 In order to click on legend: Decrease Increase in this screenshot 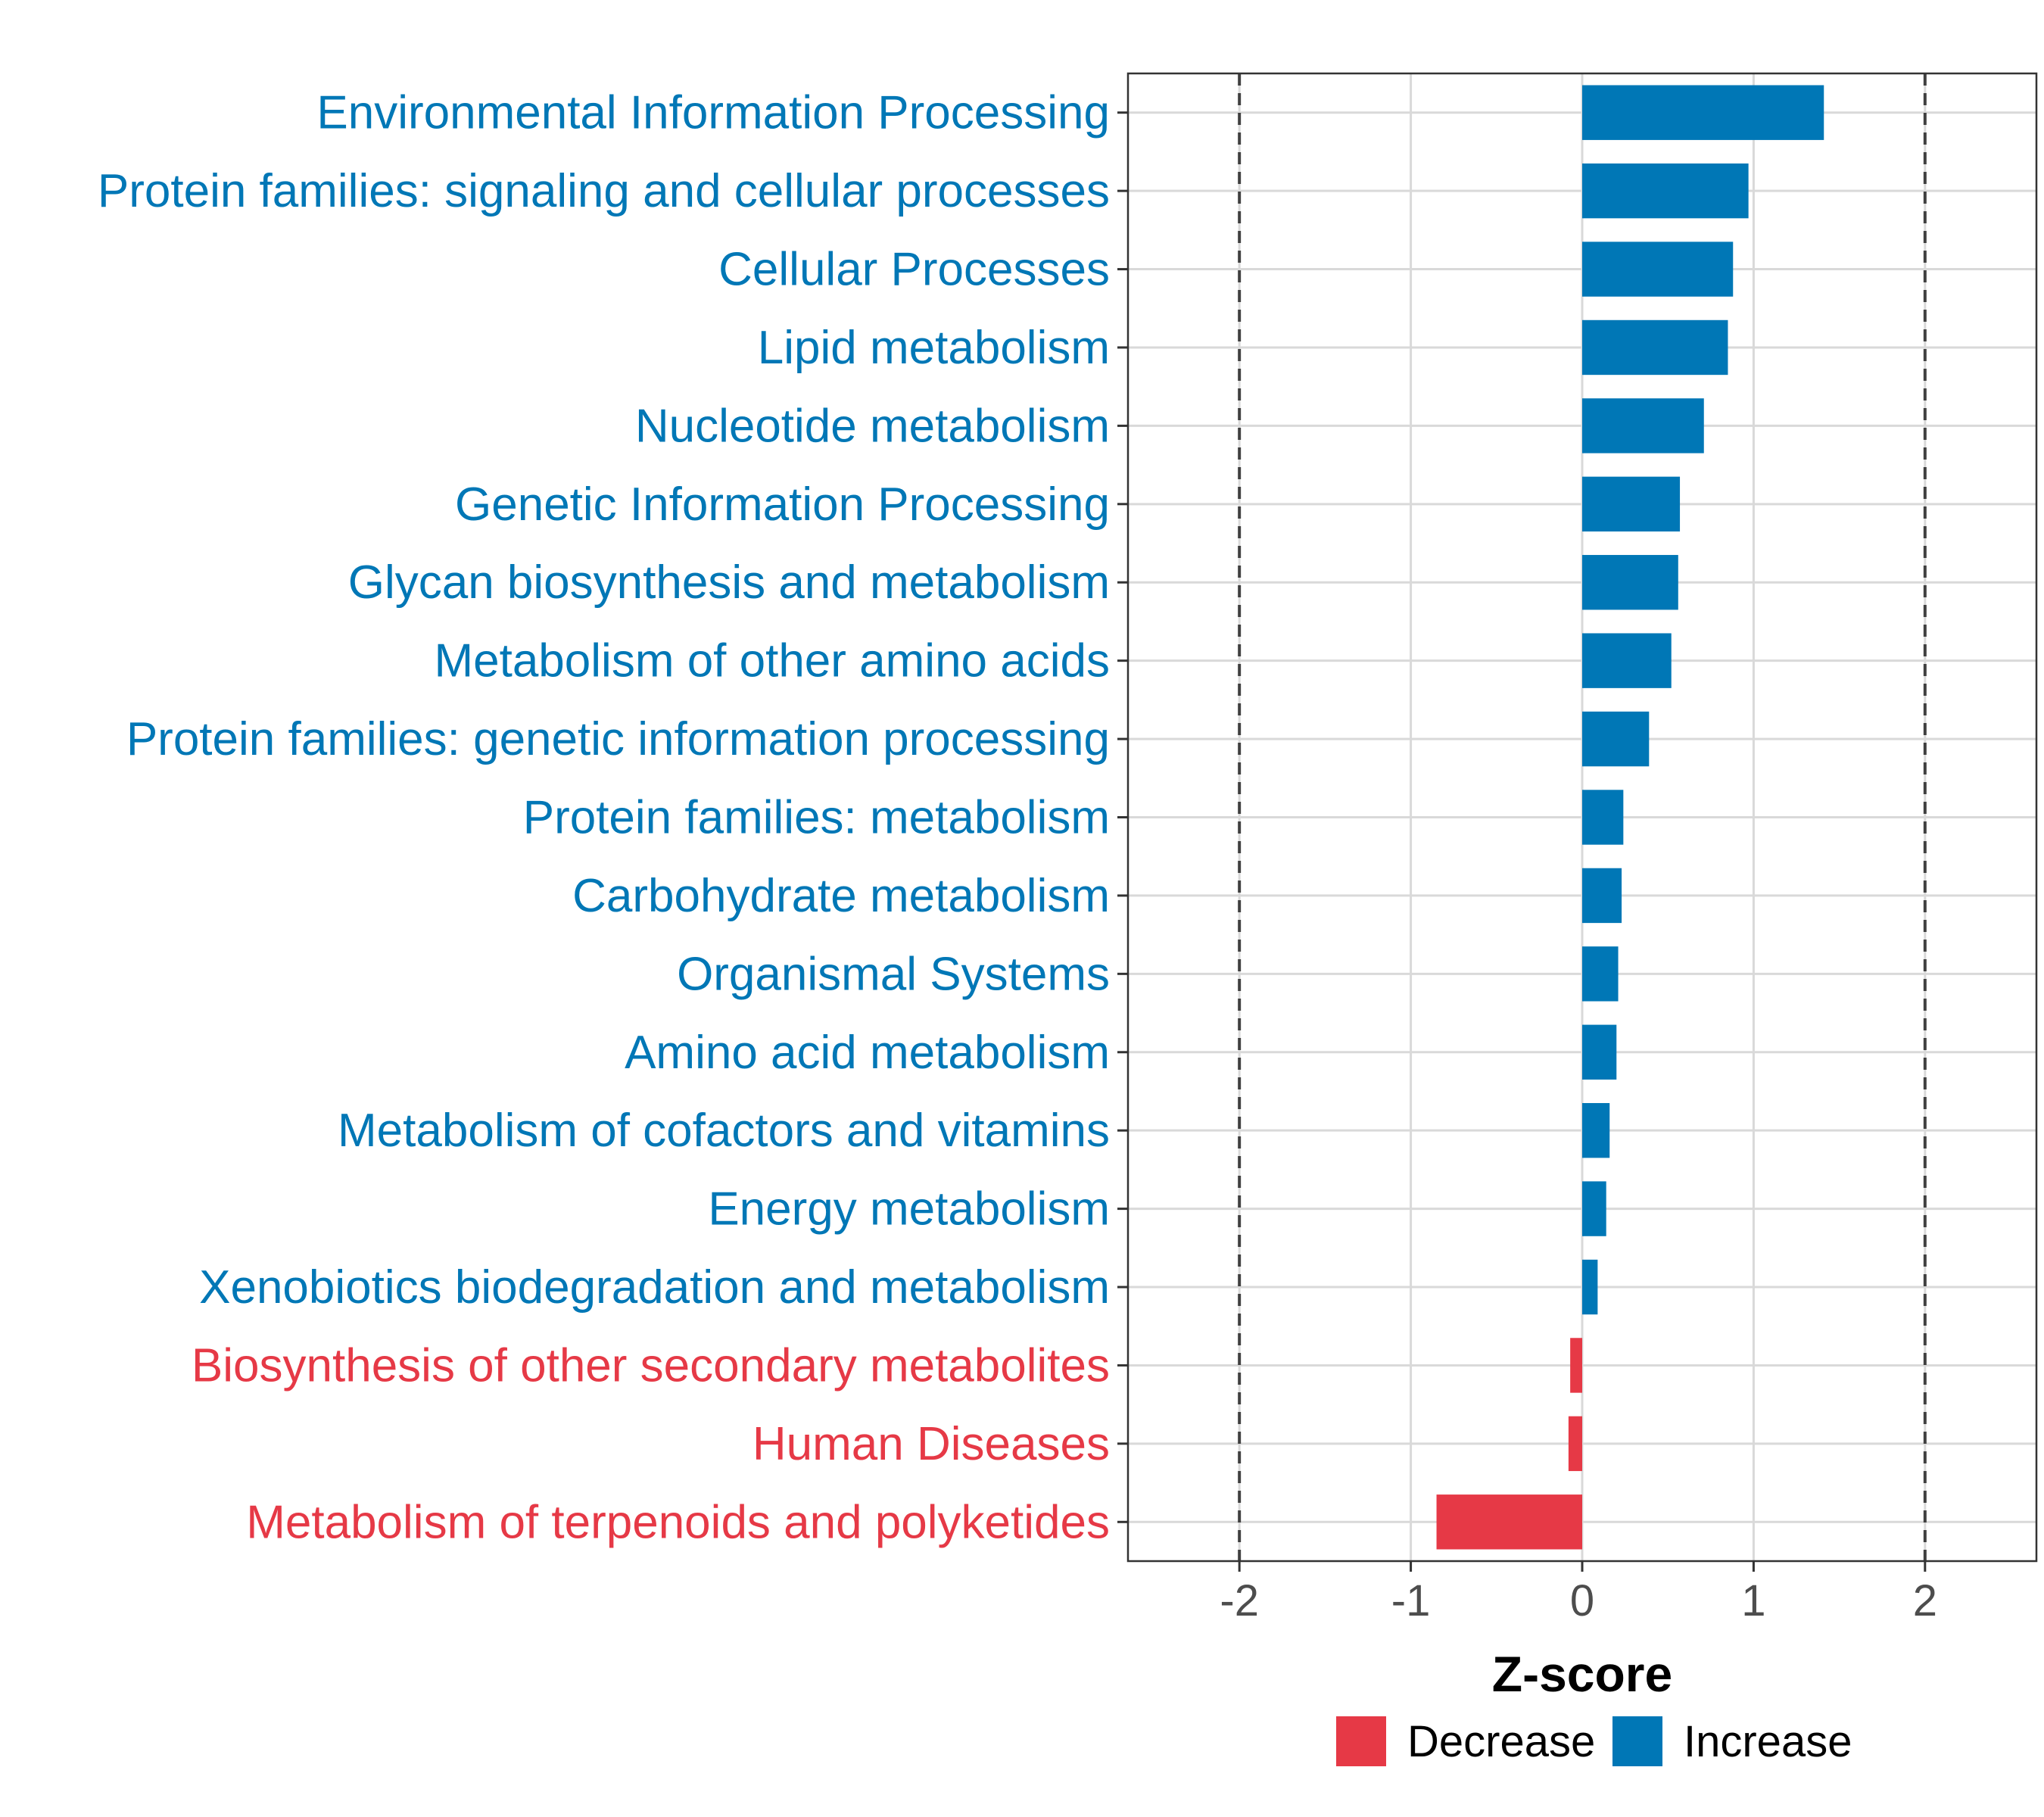, I will do `click(1594, 1741)`.